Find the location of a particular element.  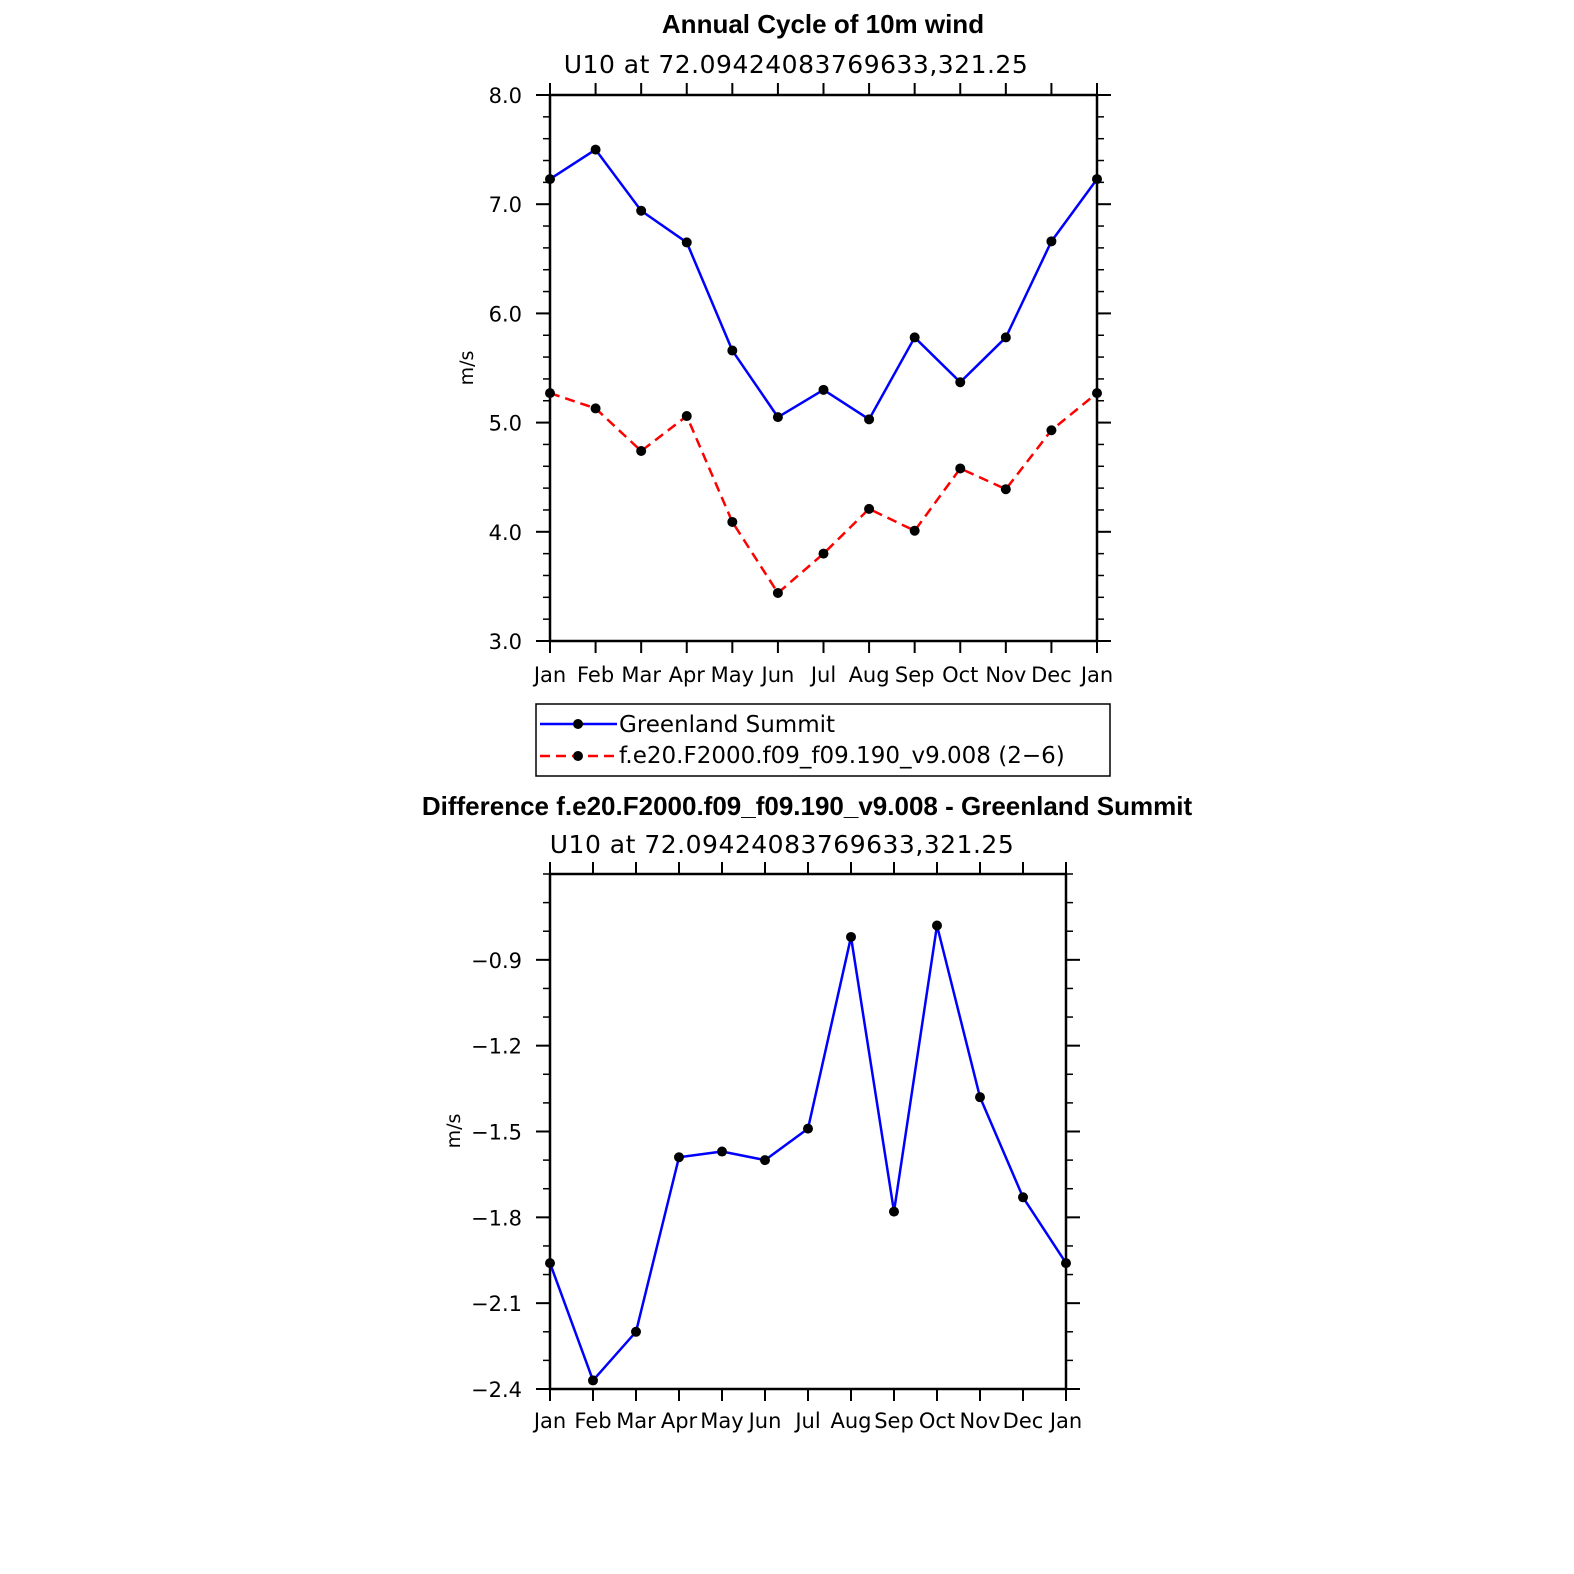

chart1-ytick-label: 3.0 is located at coordinates (505, 642).